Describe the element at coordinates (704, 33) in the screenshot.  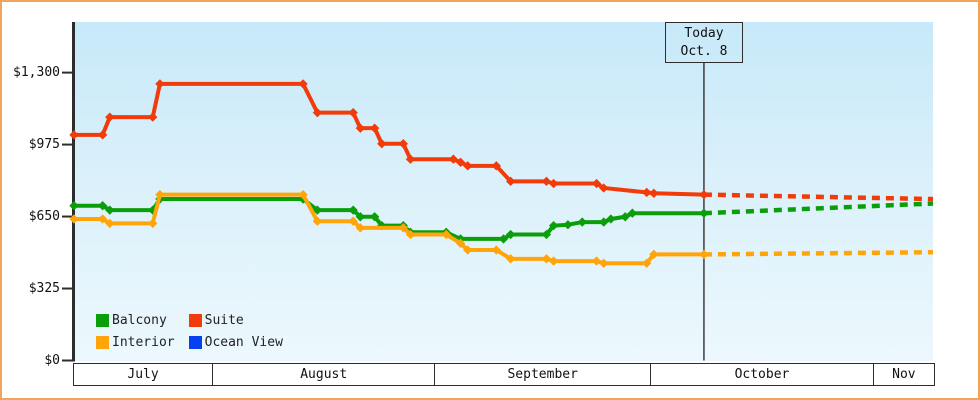
I see `today-label: Today` at that location.